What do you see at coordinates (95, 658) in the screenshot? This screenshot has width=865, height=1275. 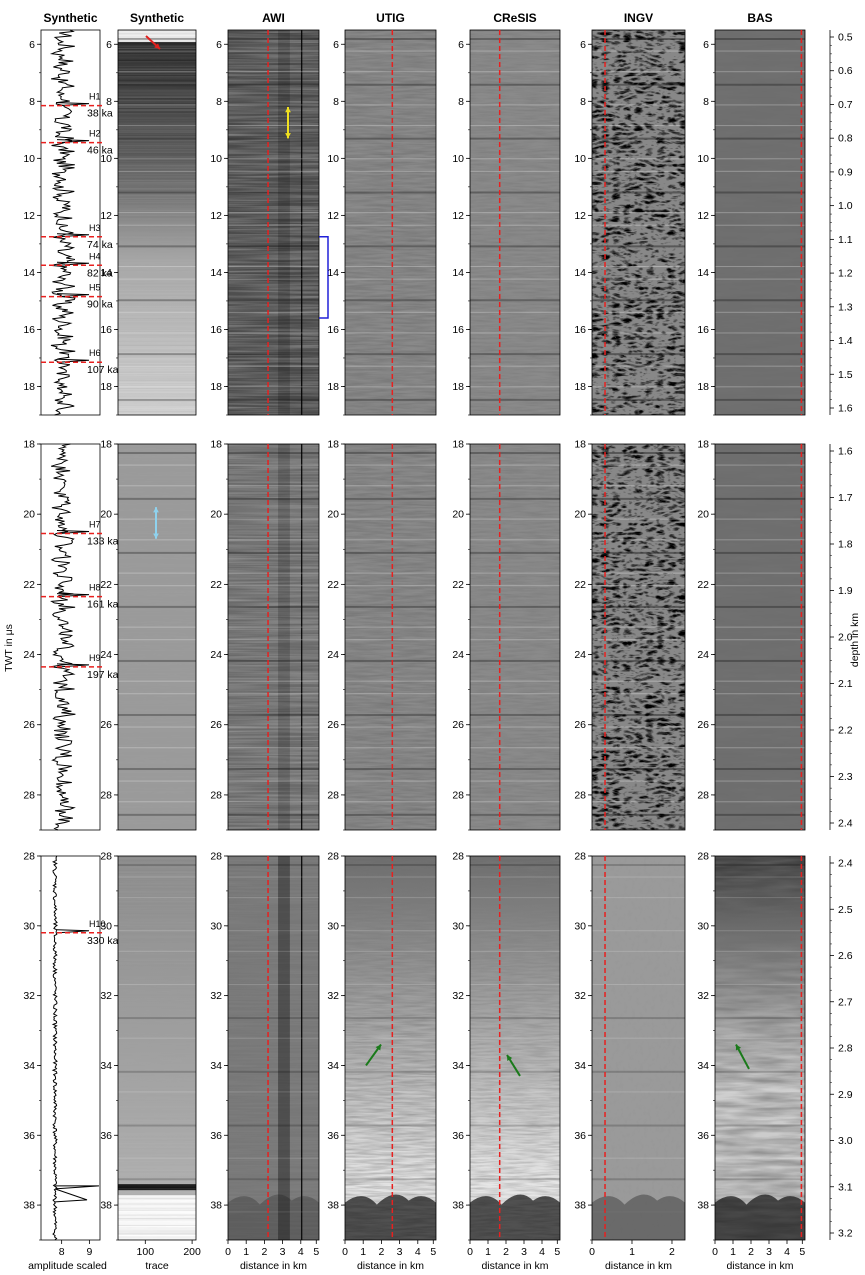 I see `horizon-label-h9: H9` at bounding box center [95, 658].